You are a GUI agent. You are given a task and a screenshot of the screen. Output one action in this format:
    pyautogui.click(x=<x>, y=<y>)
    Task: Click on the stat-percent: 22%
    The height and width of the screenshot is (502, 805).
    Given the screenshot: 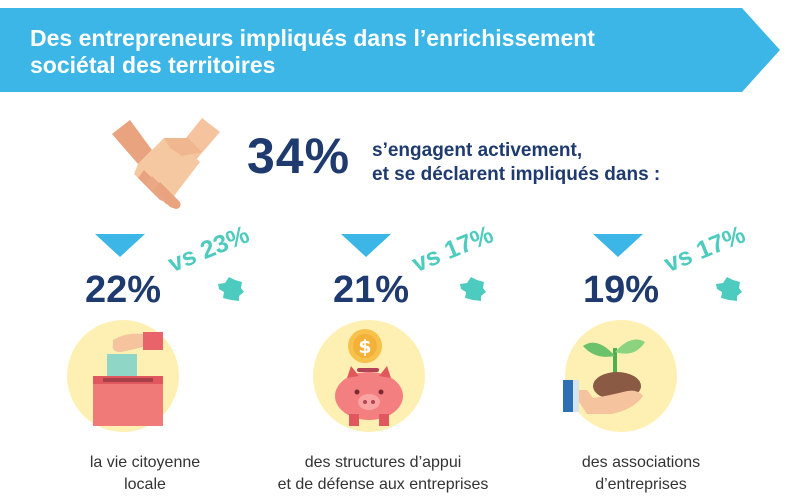 What is the action you would take?
    pyautogui.click(x=123, y=290)
    